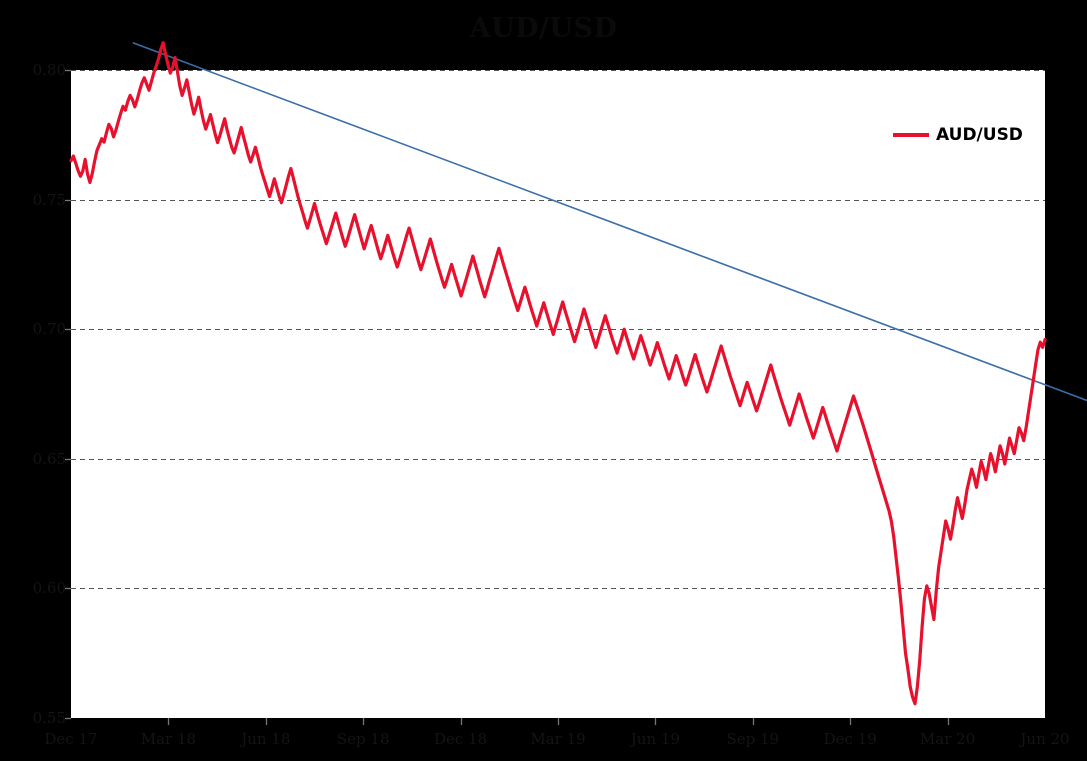 The height and width of the screenshot is (761, 1087). What do you see at coordinates (461, 739) in the screenshot?
I see `xtick-label: Dec 18` at bounding box center [461, 739].